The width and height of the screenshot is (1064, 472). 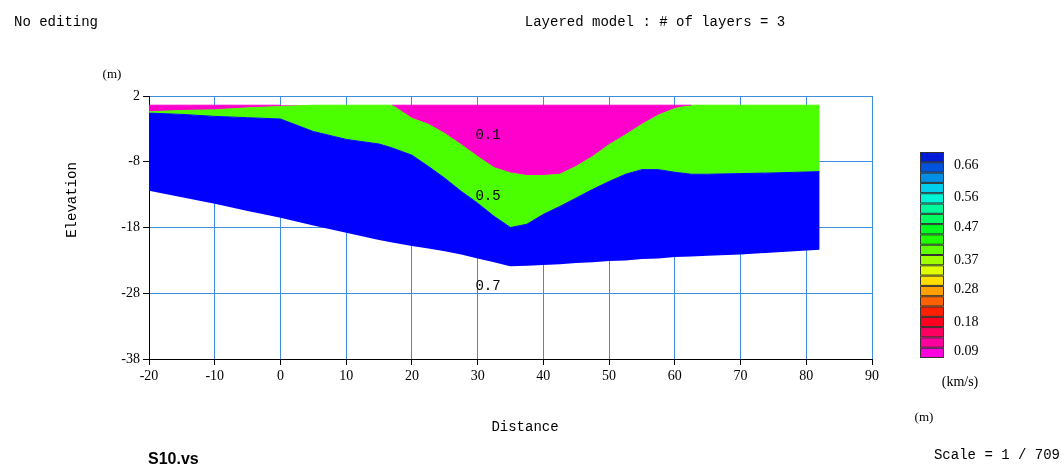 What do you see at coordinates (966, 164) in the screenshot?
I see `color-bar-label: 0.66` at bounding box center [966, 164].